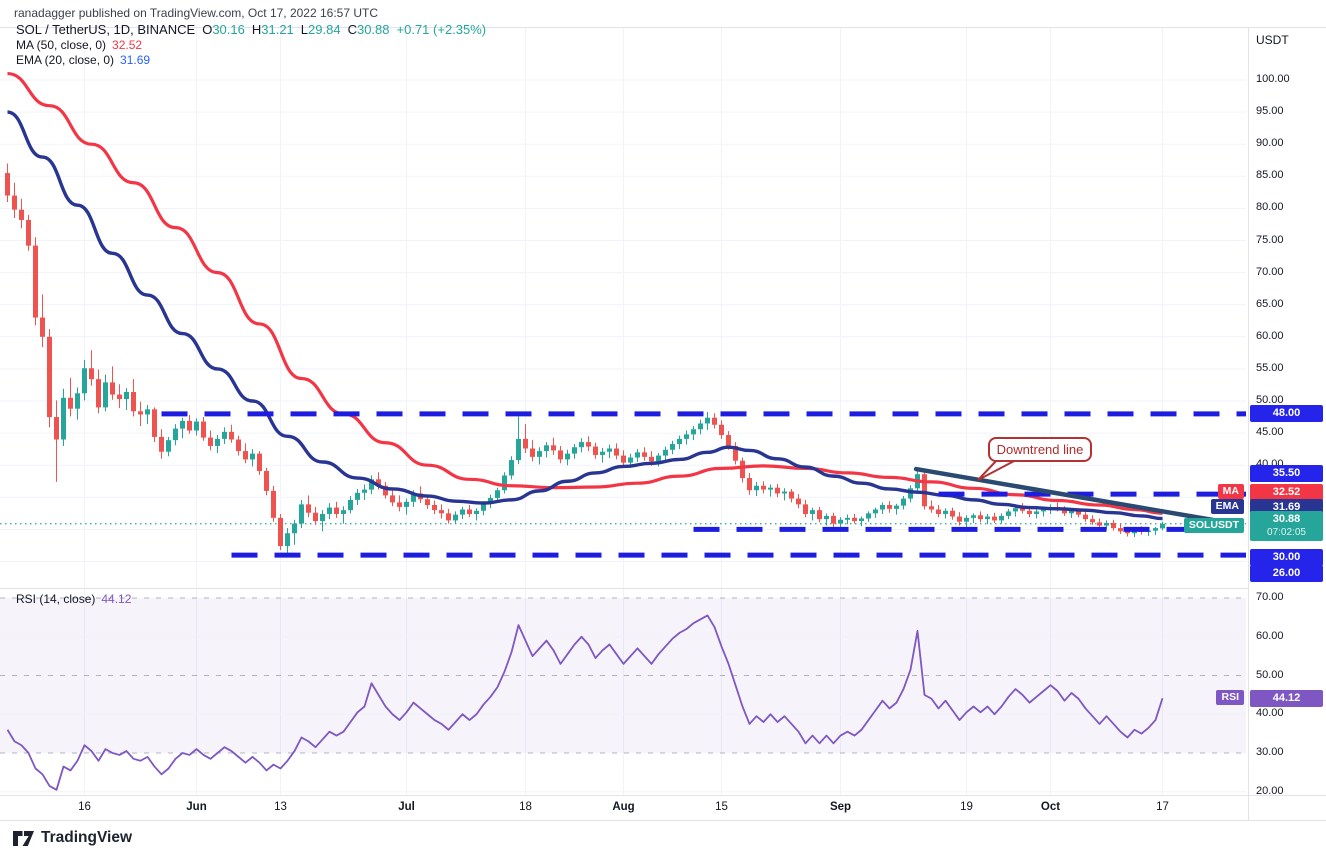  Describe the element at coordinates (1286, 532) in the screenshot. I see `countdown-timer: 07:02:05` at that location.